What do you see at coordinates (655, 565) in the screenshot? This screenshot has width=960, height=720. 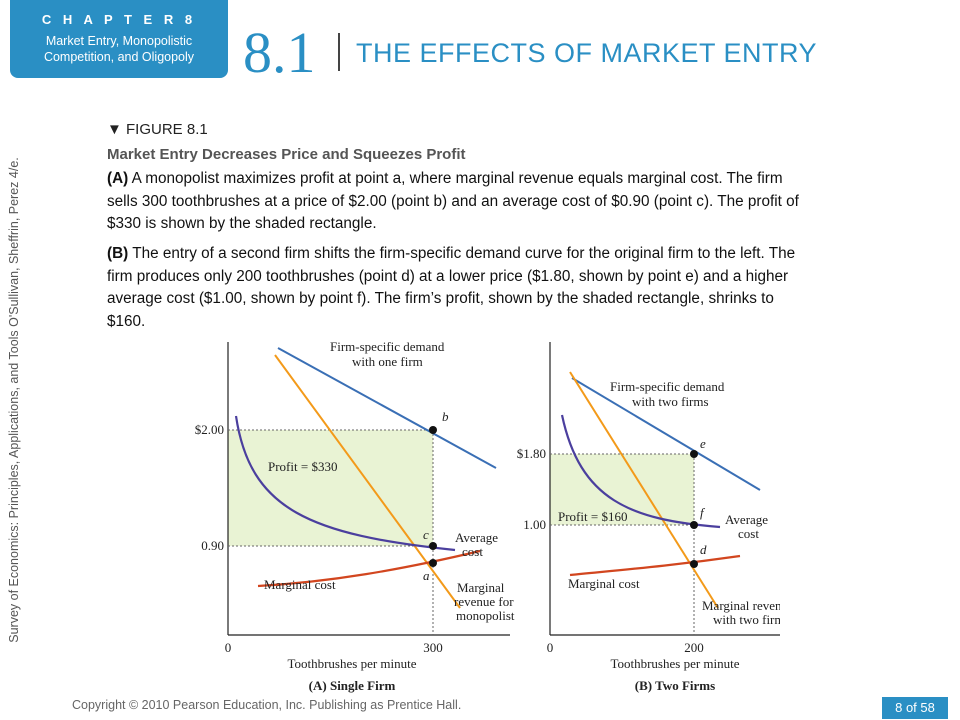 I see `marginal-cost-curve-b` at bounding box center [655, 565].